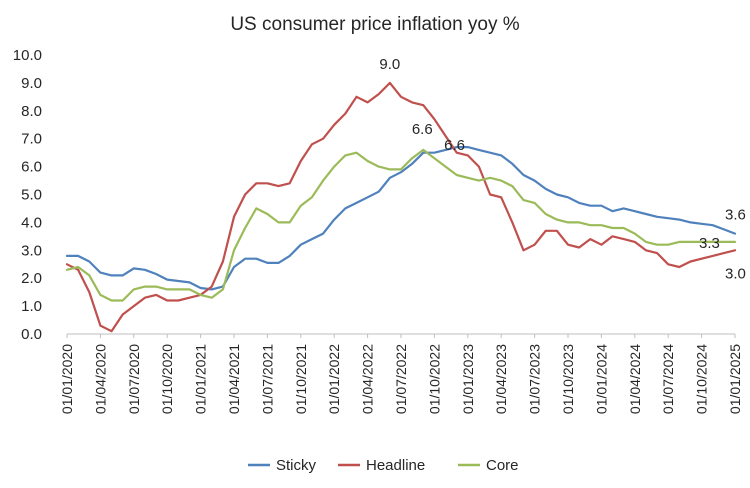 The height and width of the screenshot is (488, 750). I want to click on x-tick-label: 01/10/2022, so click(434, 379).